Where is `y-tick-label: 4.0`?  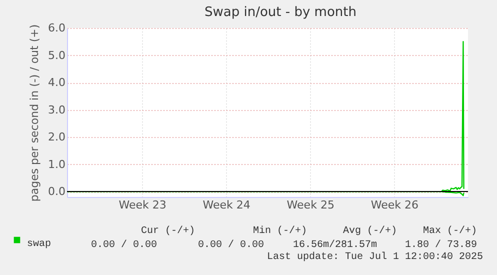 y-tick-label: 4.0 is located at coordinates (57, 83).